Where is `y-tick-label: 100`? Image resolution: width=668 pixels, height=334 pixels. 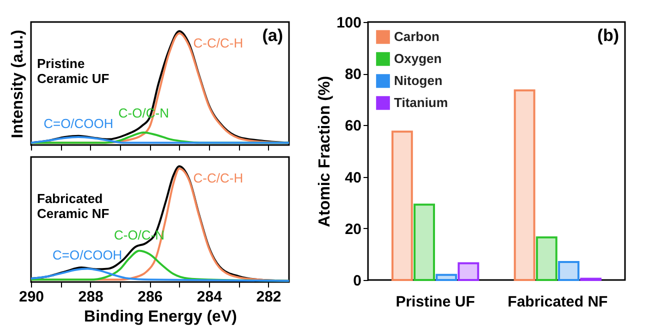 y-tick-label: 100 is located at coordinates (349, 23).